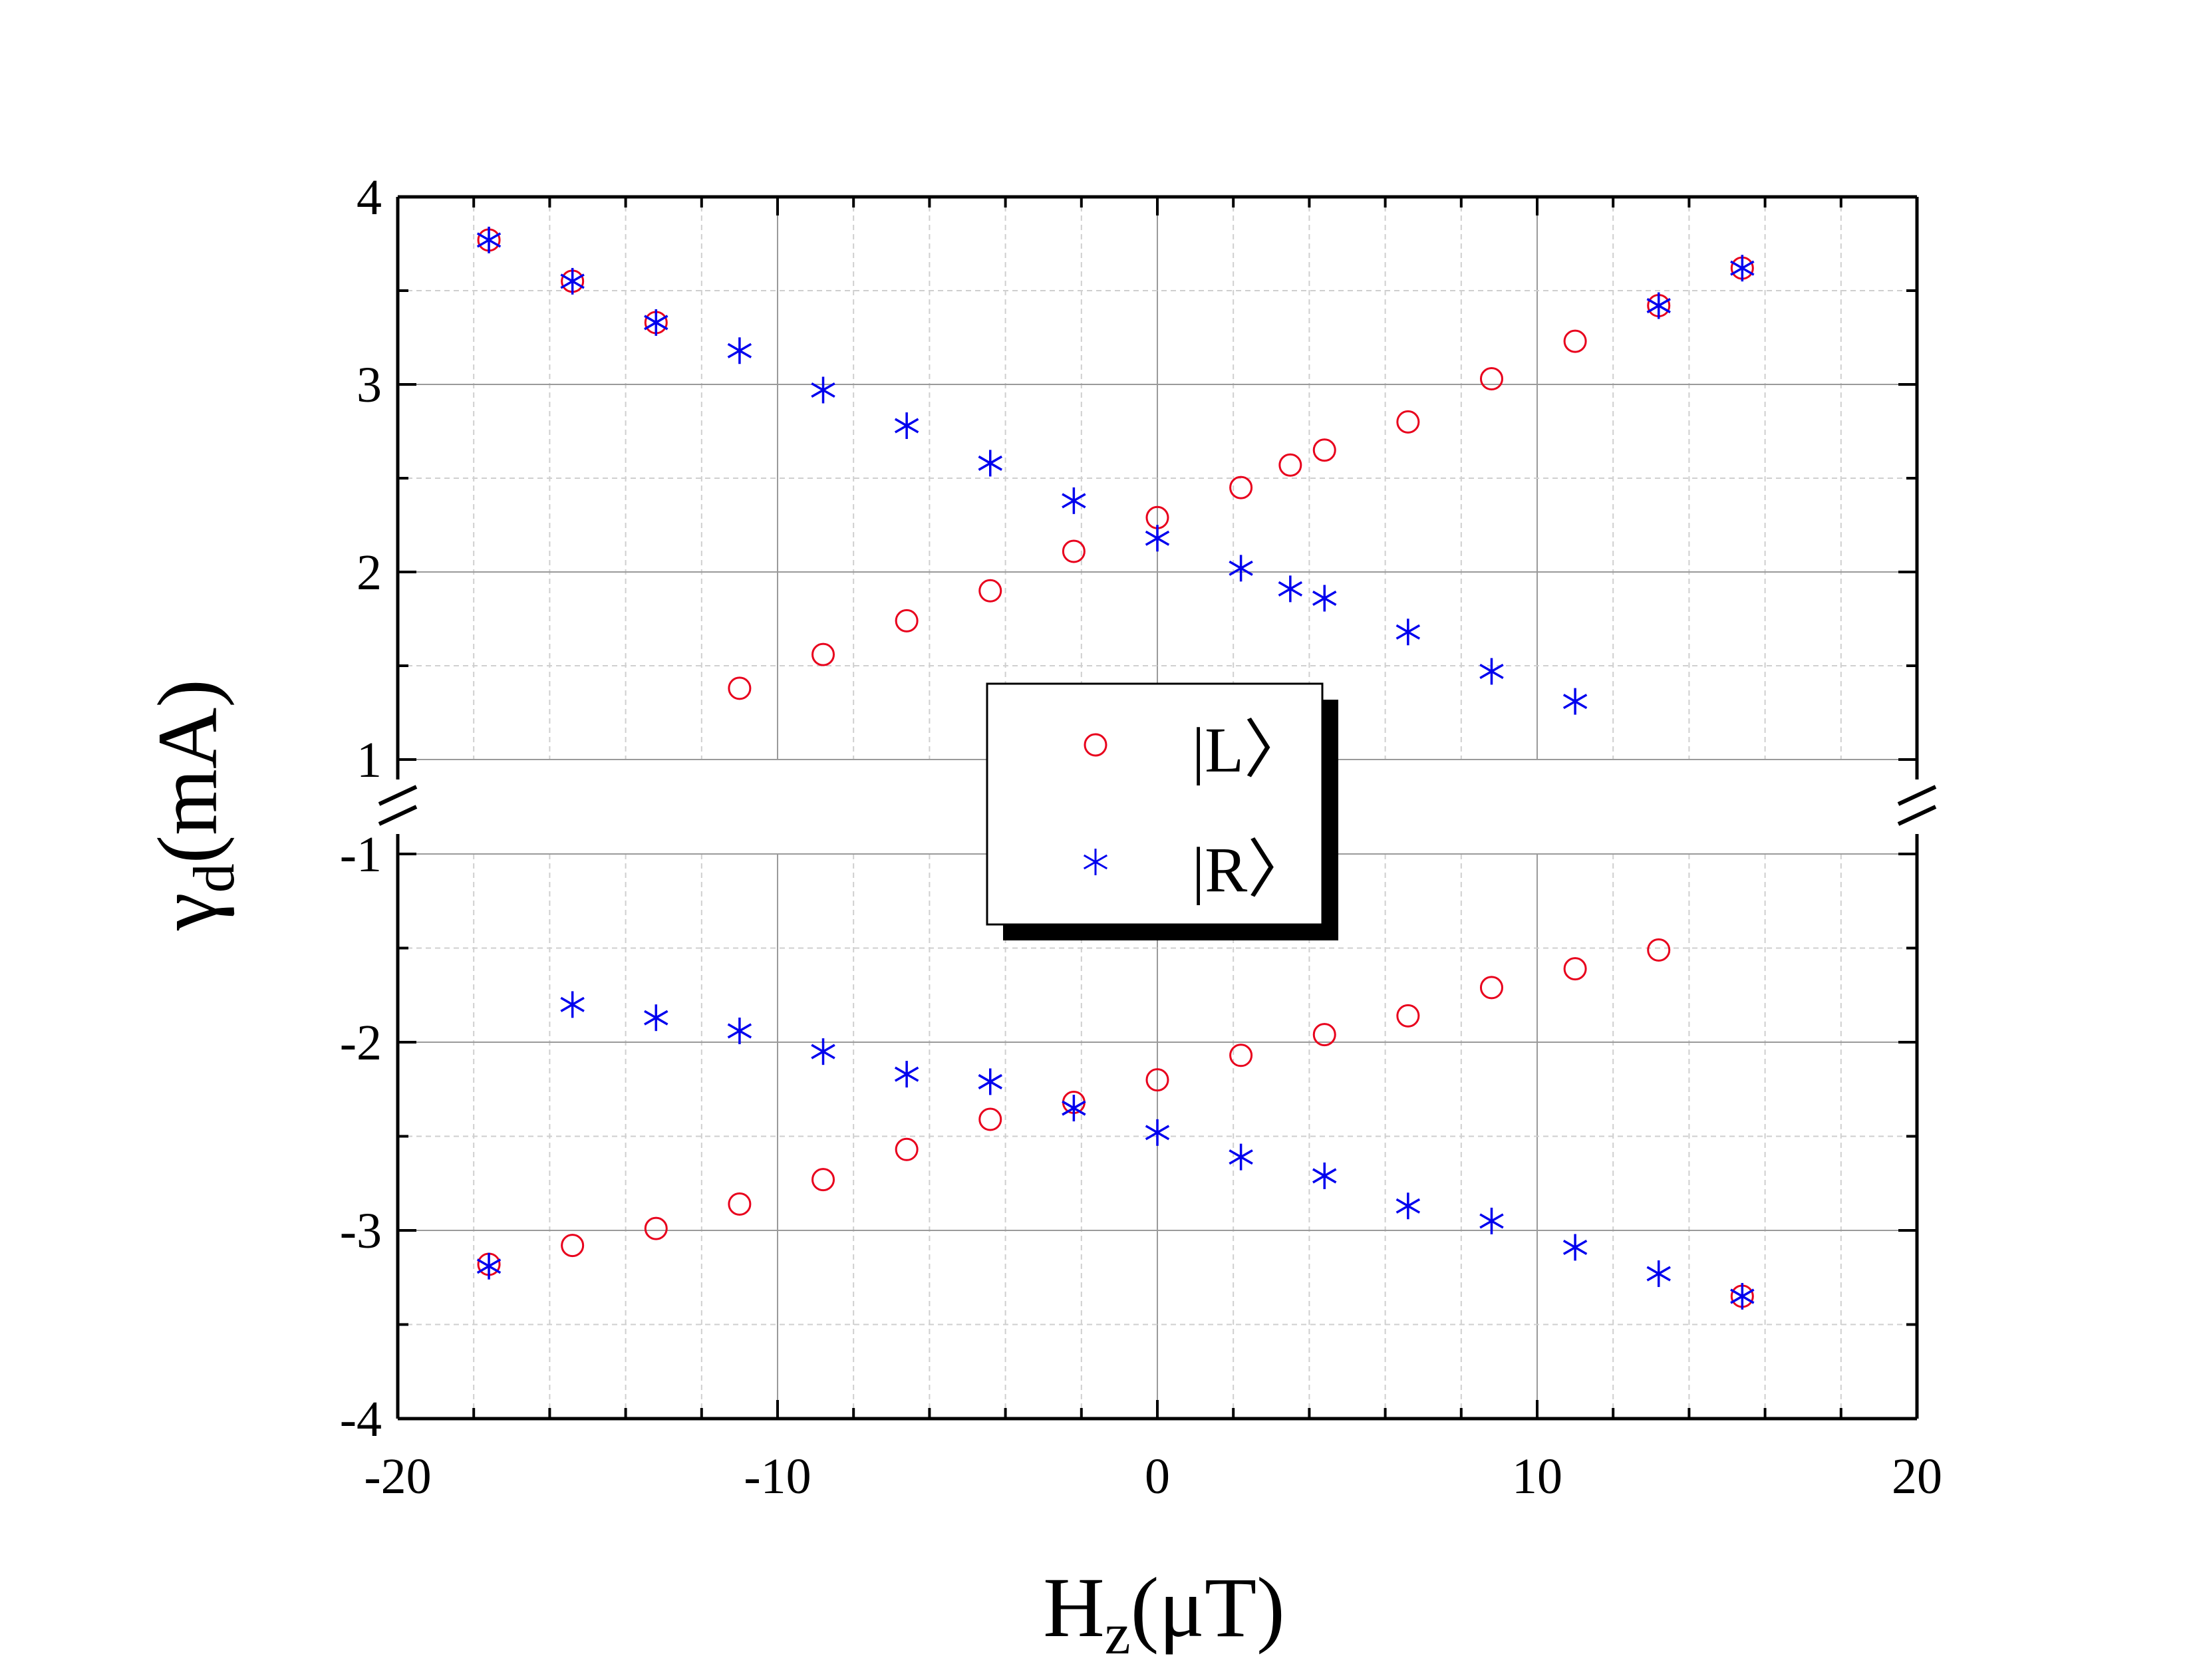  What do you see at coordinates (1250, 749) in the screenshot?
I see `legend-label-l: |L〉` at bounding box center [1250, 749].